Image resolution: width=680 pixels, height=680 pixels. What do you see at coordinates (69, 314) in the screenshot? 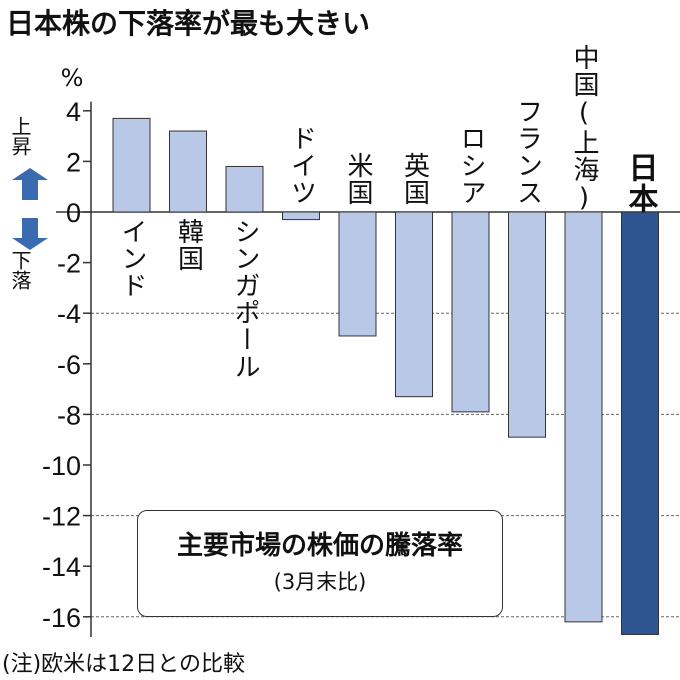
I see `y-tick-label: -4` at bounding box center [69, 314].